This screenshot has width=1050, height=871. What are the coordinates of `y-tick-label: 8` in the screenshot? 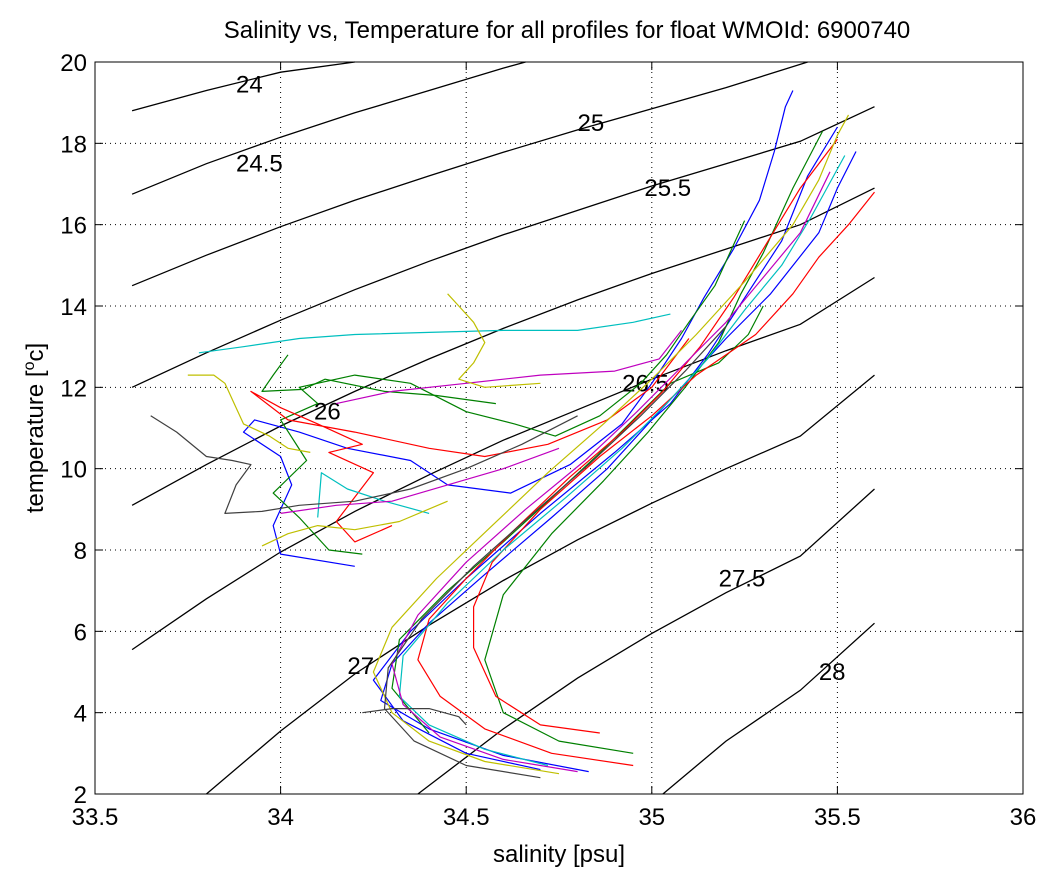 It's located at (80, 551).